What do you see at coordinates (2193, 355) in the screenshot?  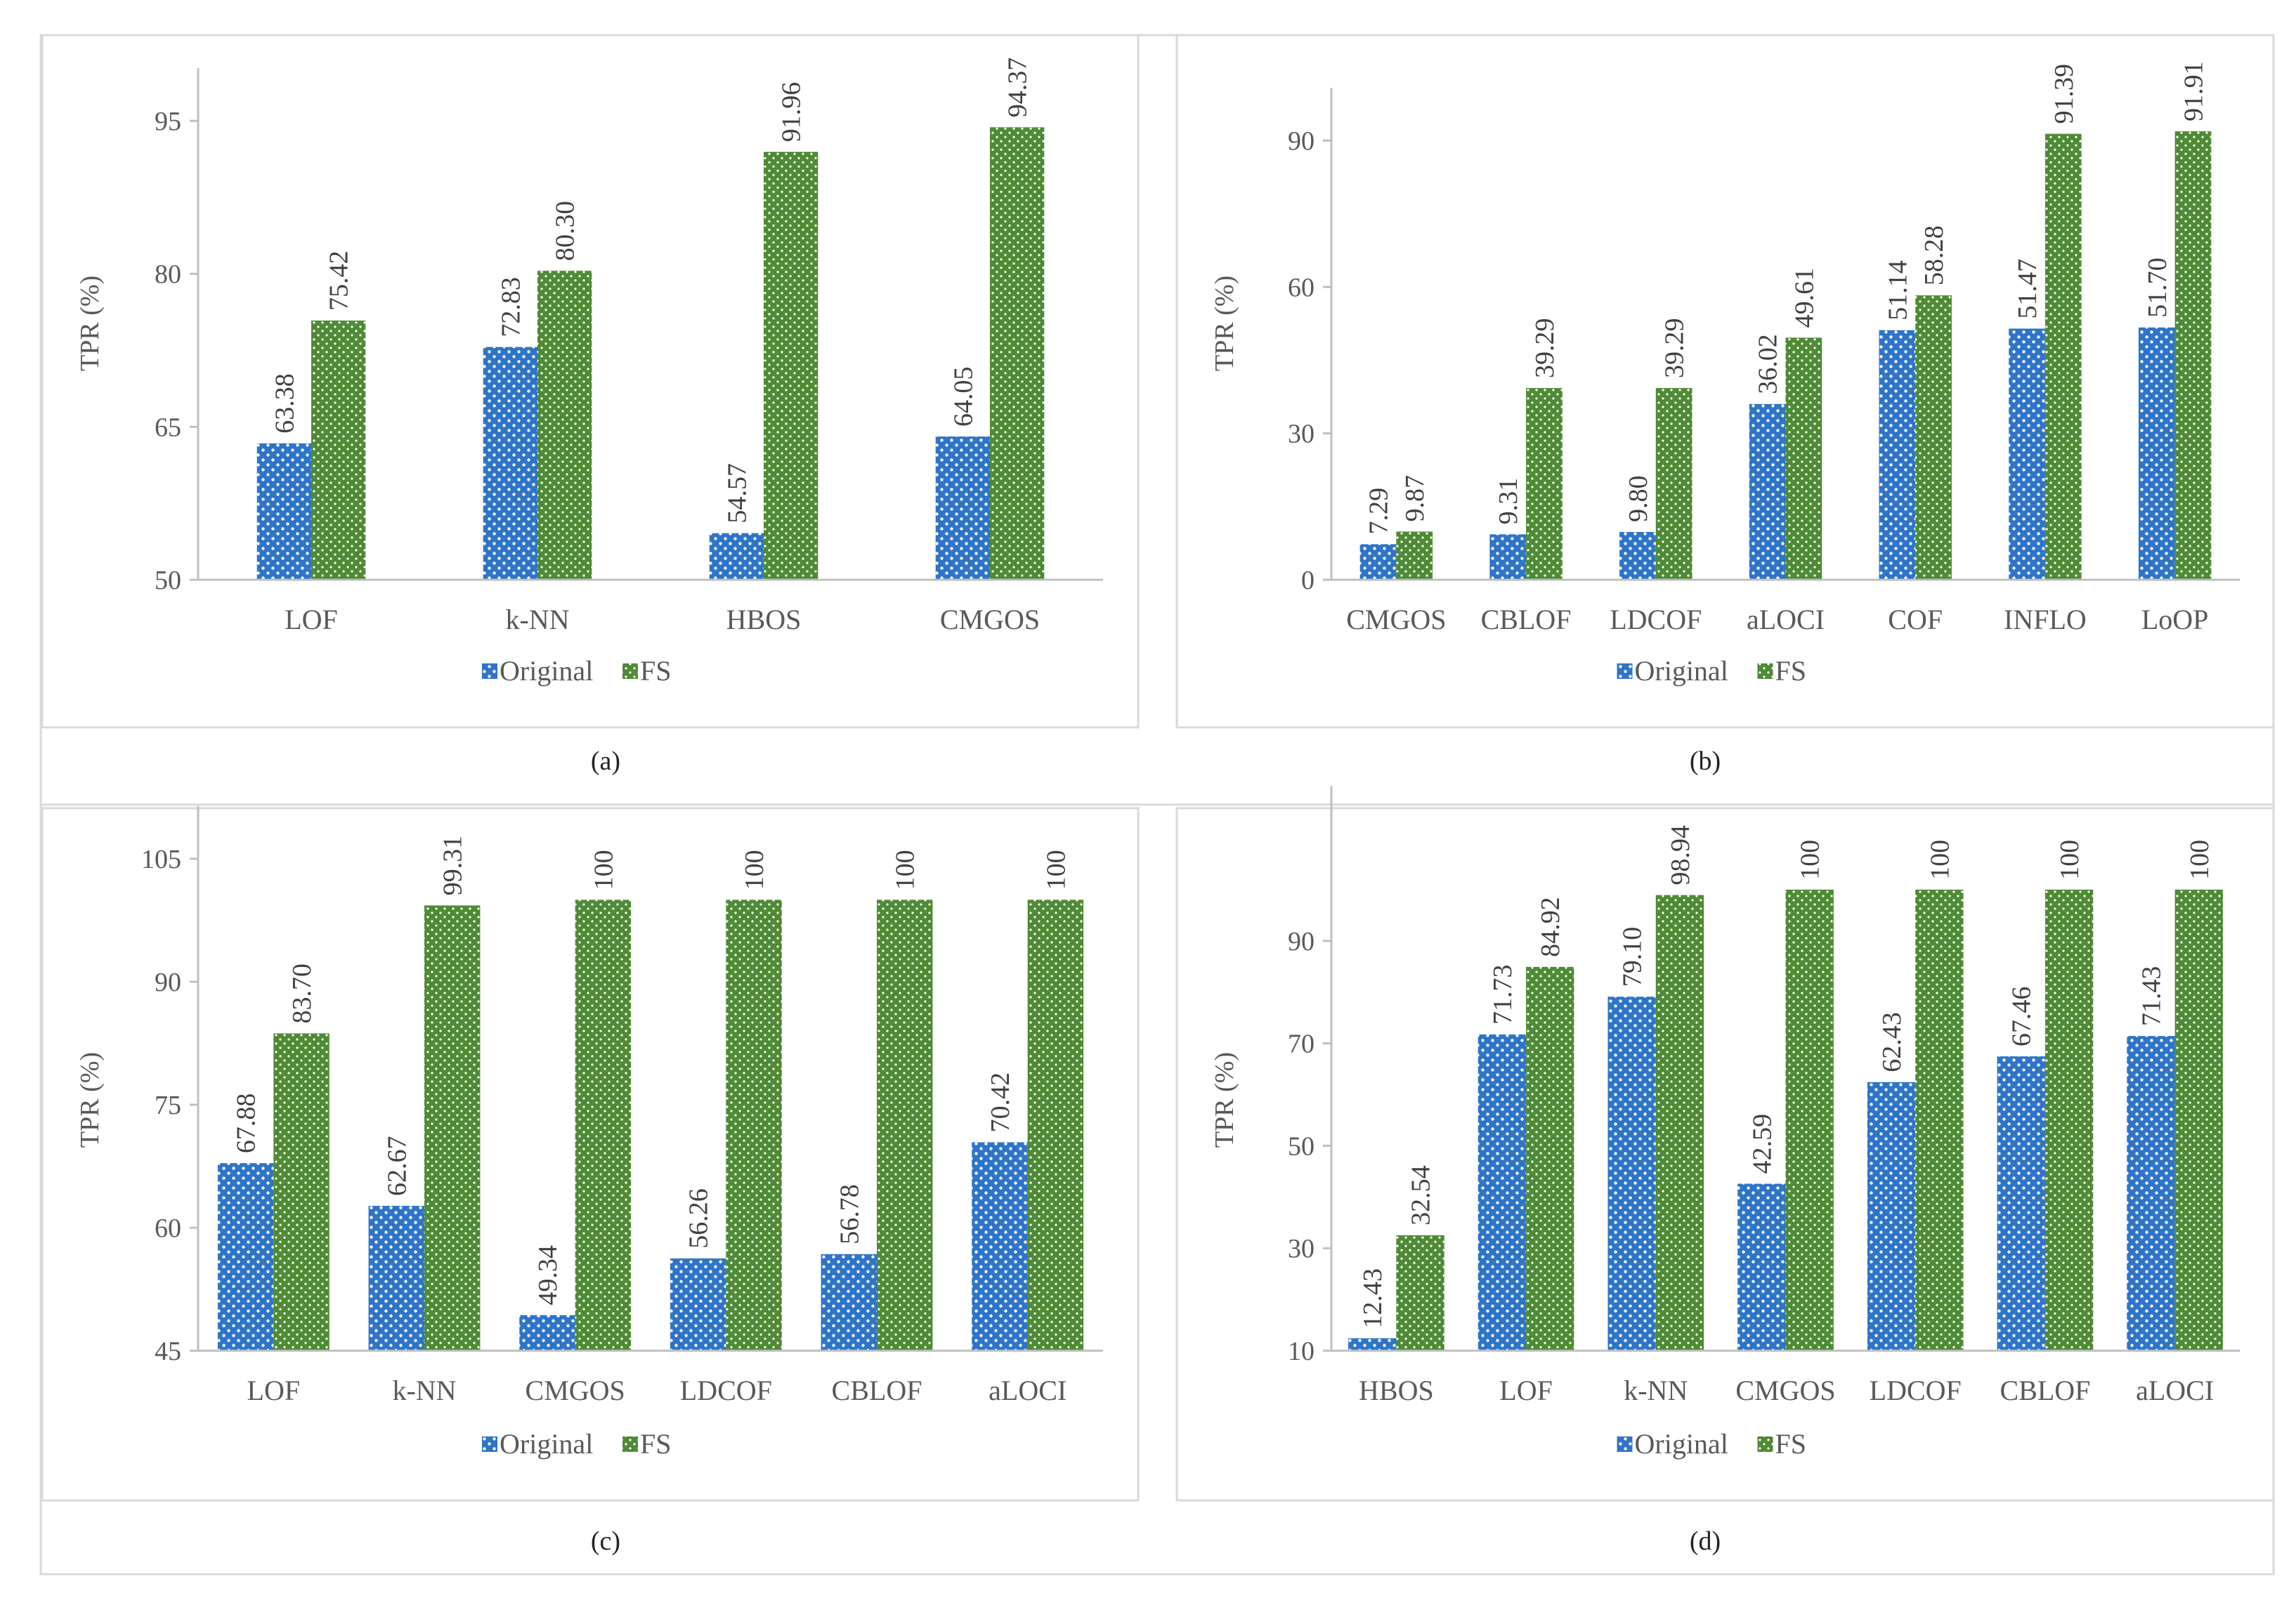 I see `bar-fs-loop` at bounding box center [2193, 355].